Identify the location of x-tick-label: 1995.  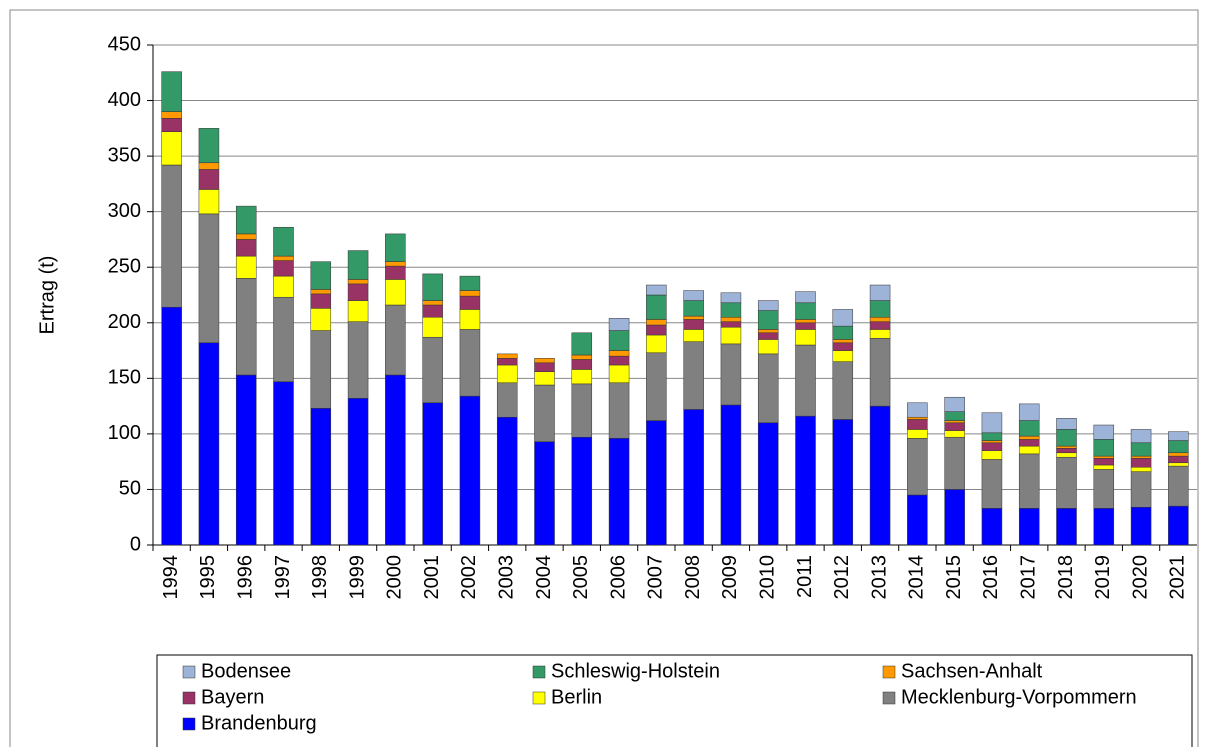
(208, 577).